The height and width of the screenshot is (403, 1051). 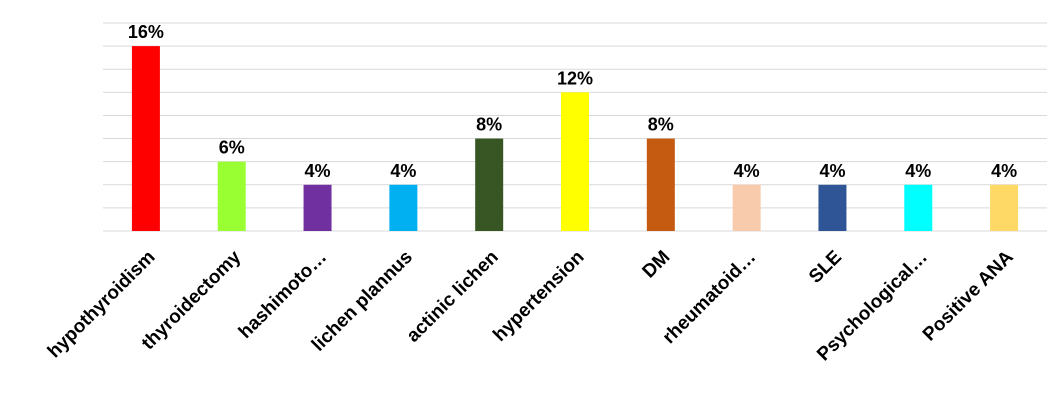 I want to click on data-label-2: 4%, so click(x=318, y=171).